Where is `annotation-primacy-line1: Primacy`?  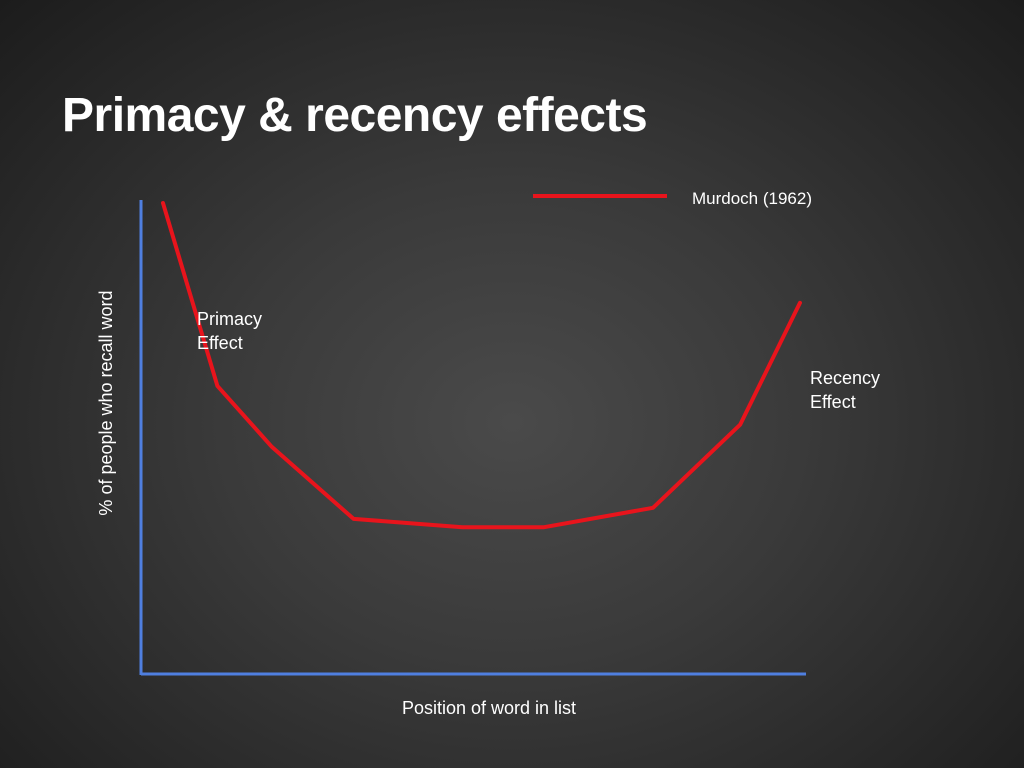
annotation-primacy-line1: Primacy is located at coordinates (229, 319).